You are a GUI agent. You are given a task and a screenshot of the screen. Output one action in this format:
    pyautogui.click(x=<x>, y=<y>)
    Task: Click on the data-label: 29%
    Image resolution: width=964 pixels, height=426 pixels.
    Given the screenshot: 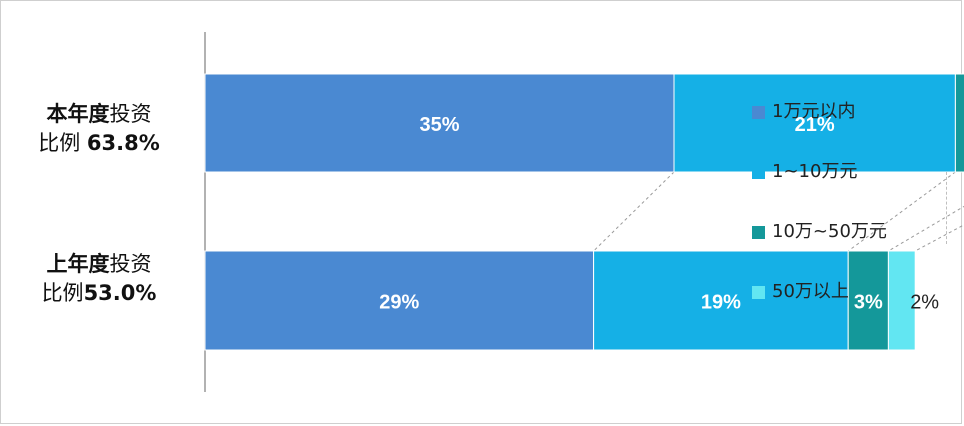 What is the action you would take?
    pyautogui.click(x=399, y=303)
    